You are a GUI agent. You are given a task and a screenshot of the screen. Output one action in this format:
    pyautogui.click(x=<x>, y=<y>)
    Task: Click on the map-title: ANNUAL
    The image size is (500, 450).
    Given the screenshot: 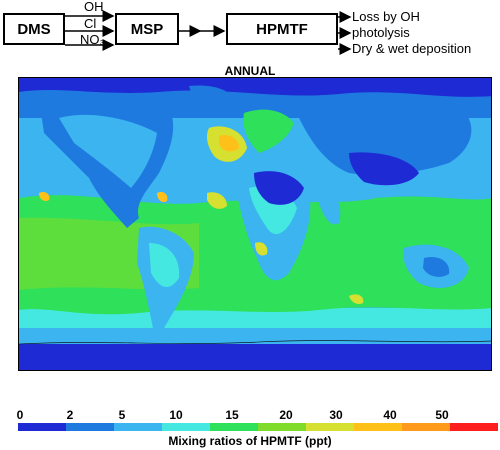 What is the action you would take?
    pyautogui.click(x=250, y=71)
    